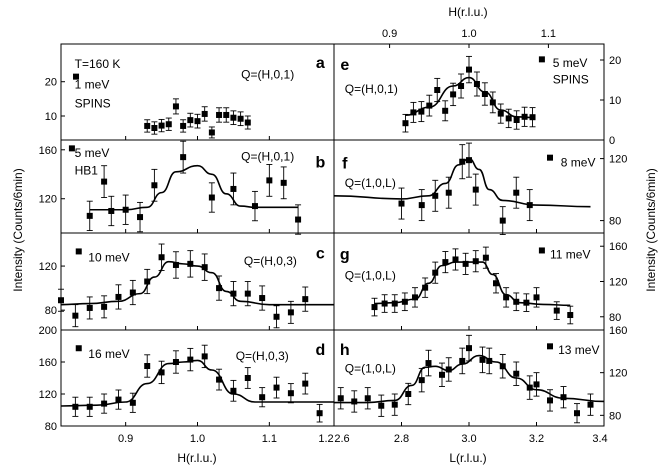 This screenshot has width=669, height=468. I want to click on panel-b: 120 160 5 meV HB1 Q=(H,0,1) b, so click(187, 187).